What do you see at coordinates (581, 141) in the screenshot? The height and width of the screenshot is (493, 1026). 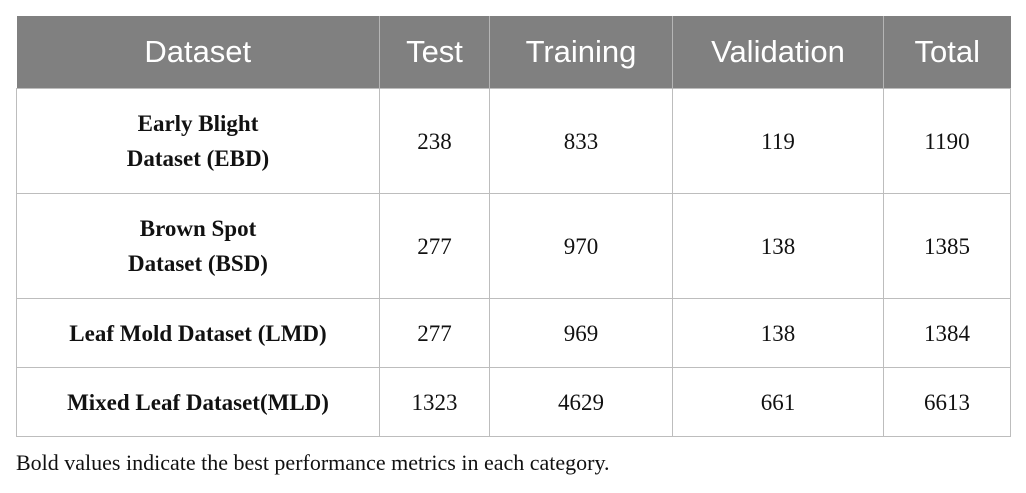 I see `table-cell: 833` at bounding box center [581, 141].